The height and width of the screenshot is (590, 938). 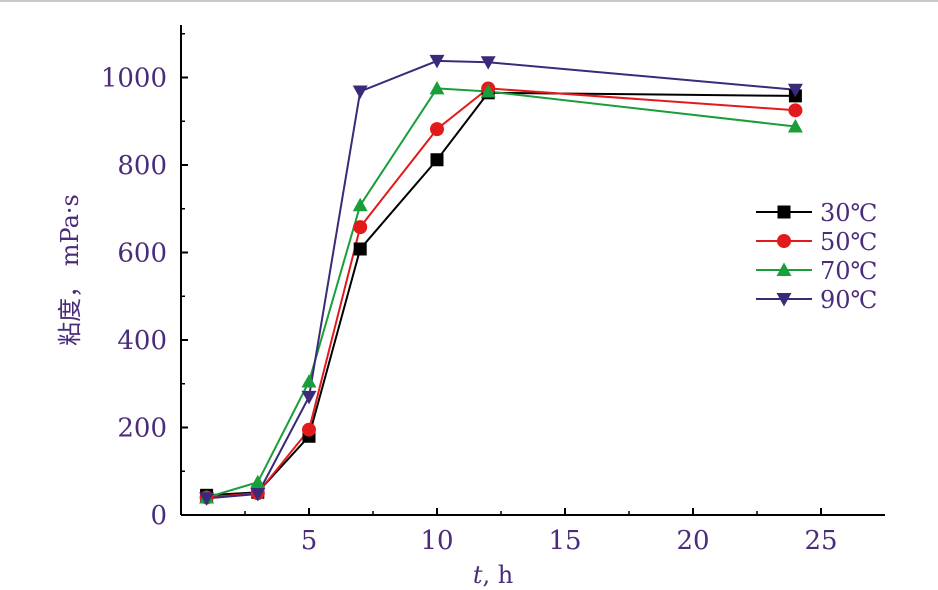 I want to click on x-tick-label: 25, so click(x=820, y=541).